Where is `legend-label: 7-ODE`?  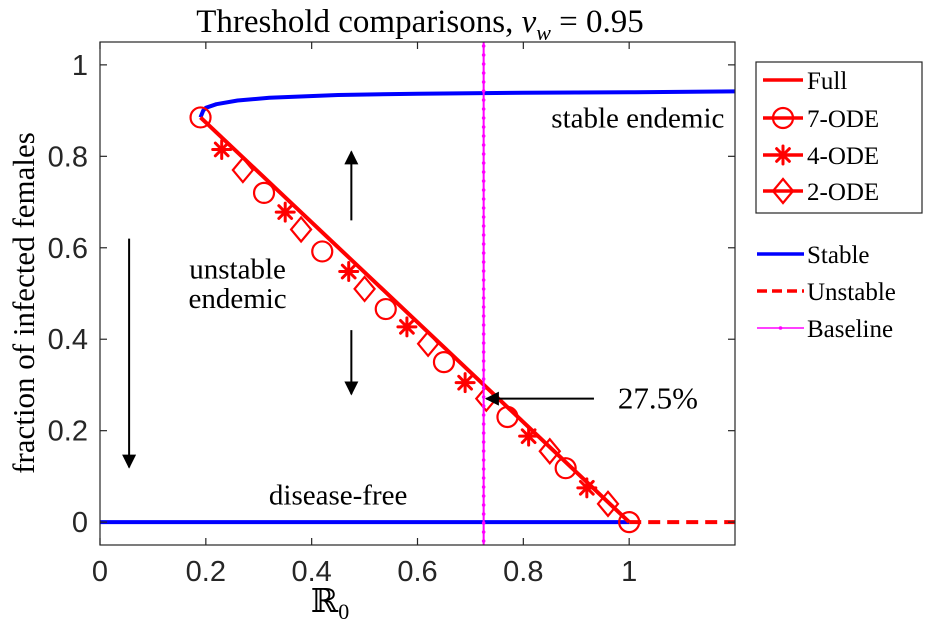 legend-label: 7-ODE is located at coordinates (843, 119).